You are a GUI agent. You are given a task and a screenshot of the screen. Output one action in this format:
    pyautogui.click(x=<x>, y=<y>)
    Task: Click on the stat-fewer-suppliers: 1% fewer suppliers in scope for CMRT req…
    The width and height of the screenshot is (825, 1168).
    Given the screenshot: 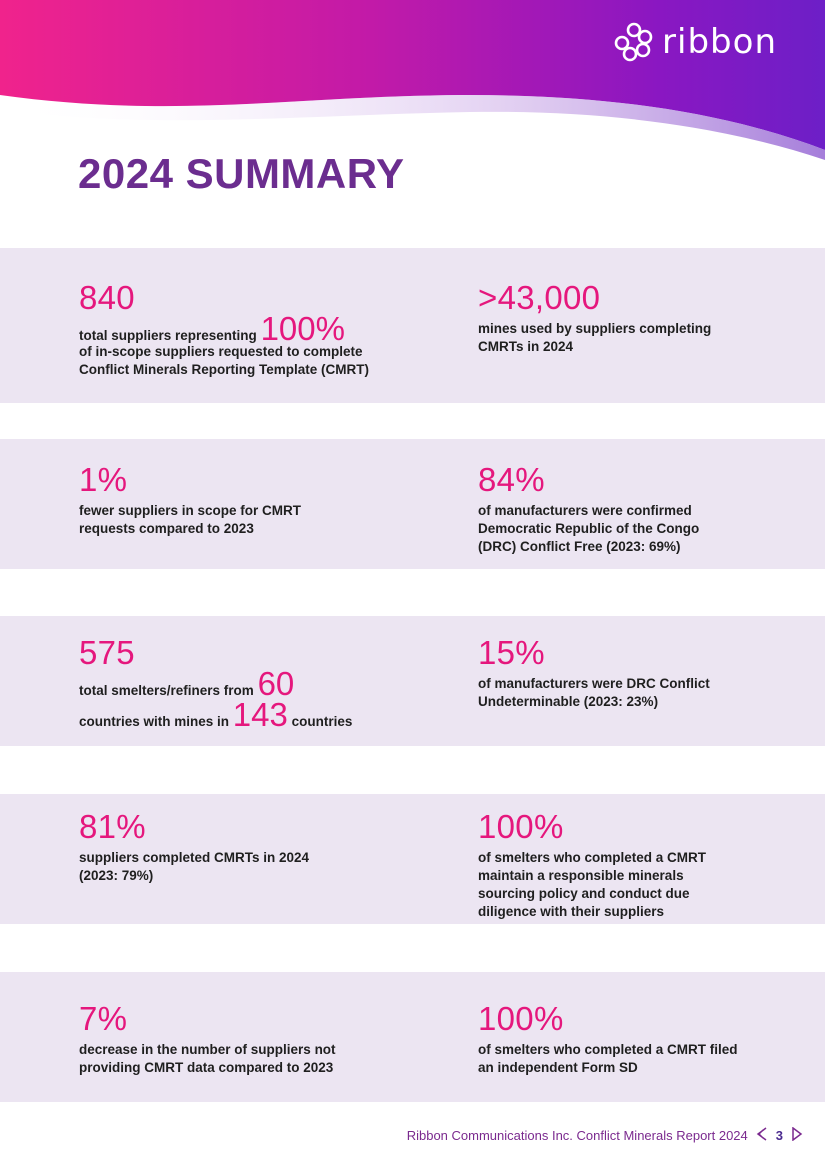 What is the action you would take?
    pyautogui.click(x=209, y=500)
    